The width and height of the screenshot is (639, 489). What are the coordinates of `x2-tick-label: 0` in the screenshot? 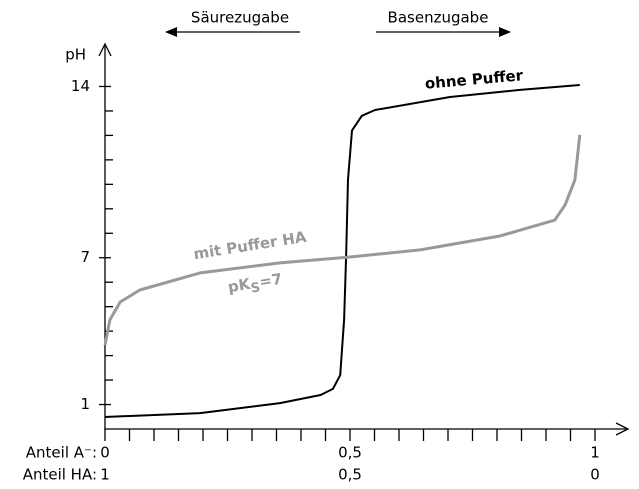 It's located at (595, 475).